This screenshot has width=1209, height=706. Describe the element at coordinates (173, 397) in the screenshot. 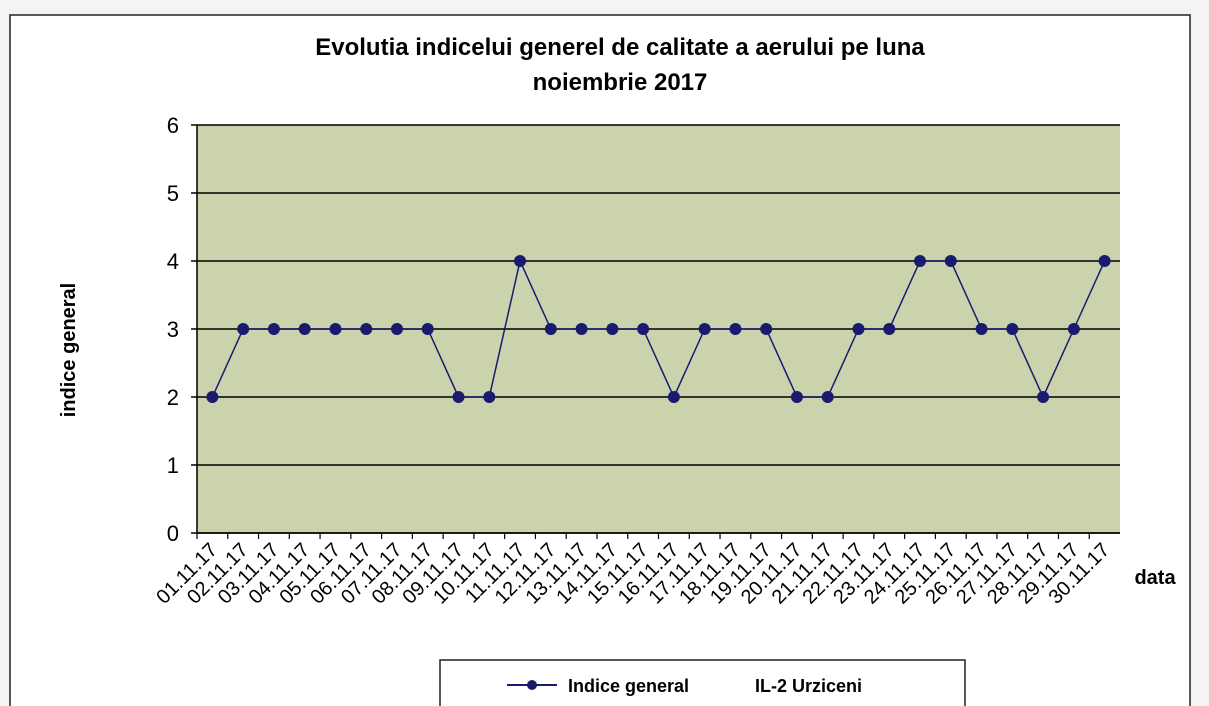

I see `y-tick-label: 2` at that location.